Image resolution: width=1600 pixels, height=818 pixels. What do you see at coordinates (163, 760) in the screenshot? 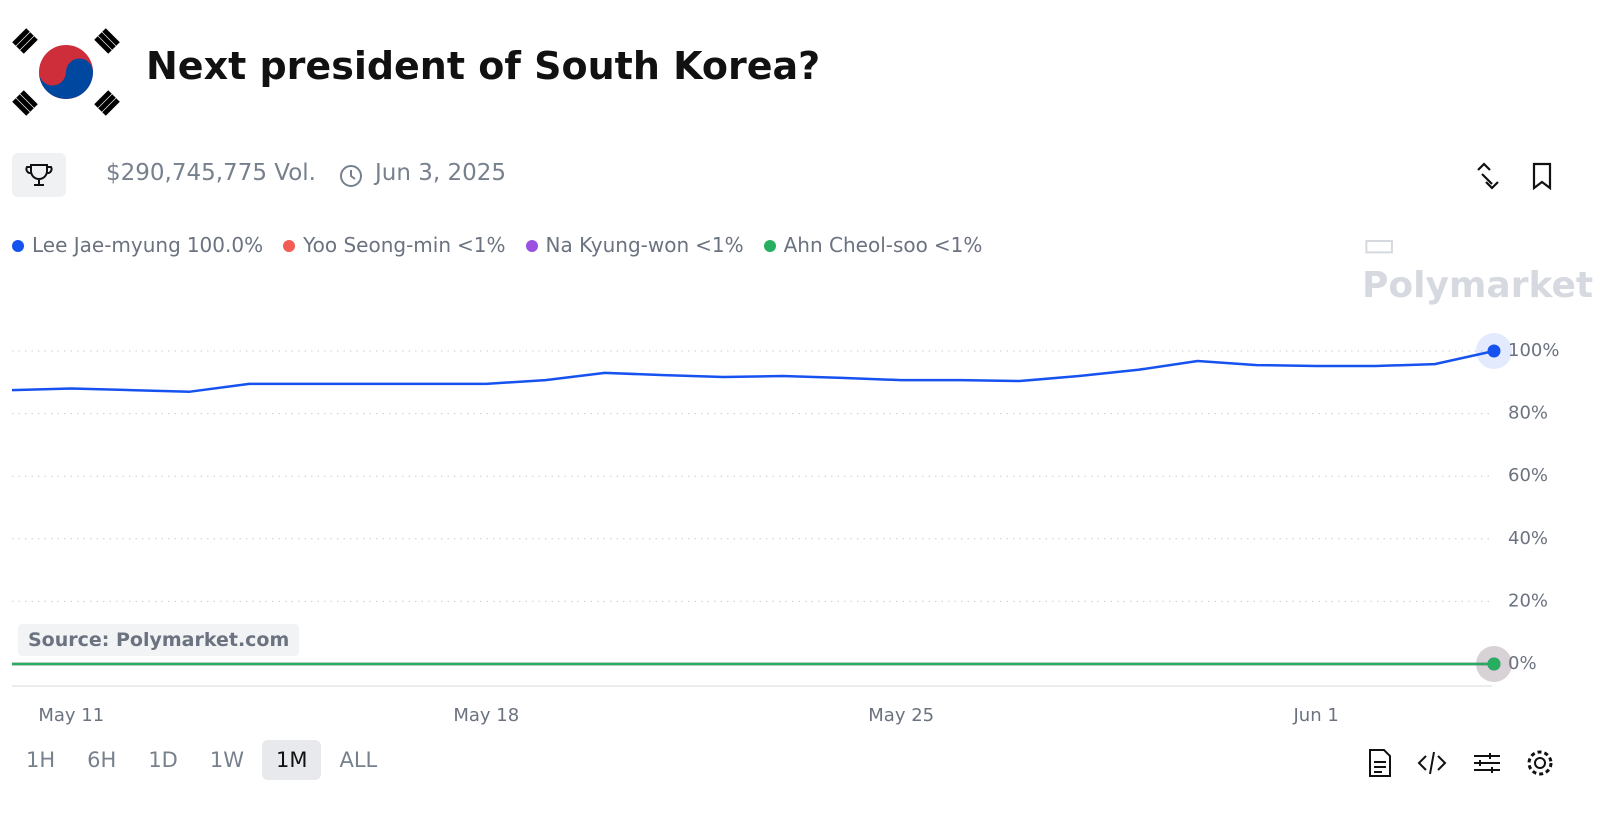
I see `range-button: 1D` at bounding box center [163, 760].